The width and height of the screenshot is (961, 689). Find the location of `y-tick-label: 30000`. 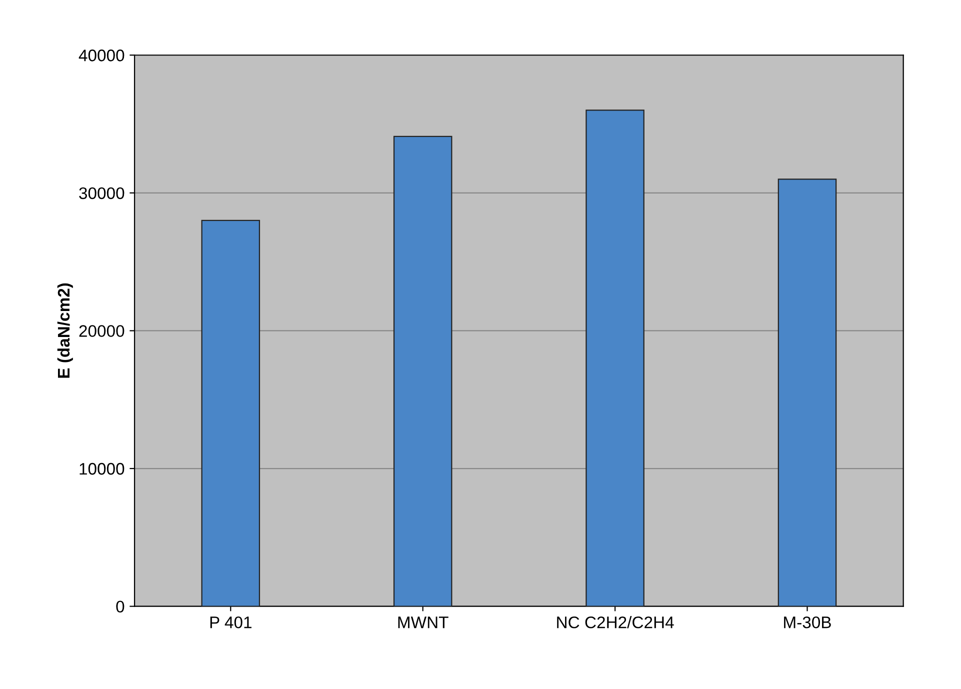

y-tick-label: 30000 is located at coordinates (101, 193).